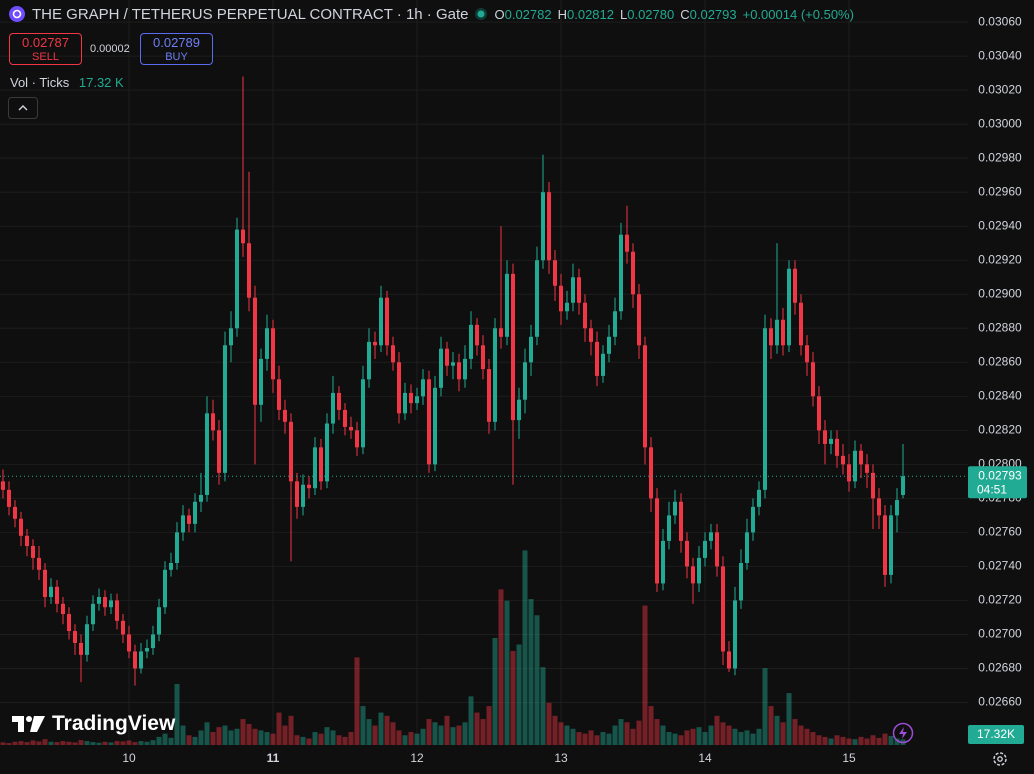  What do you see at coordinates (417, 758) in the screenshot?
I see `x-tick-label: 12` at bounding box center [417, 758].